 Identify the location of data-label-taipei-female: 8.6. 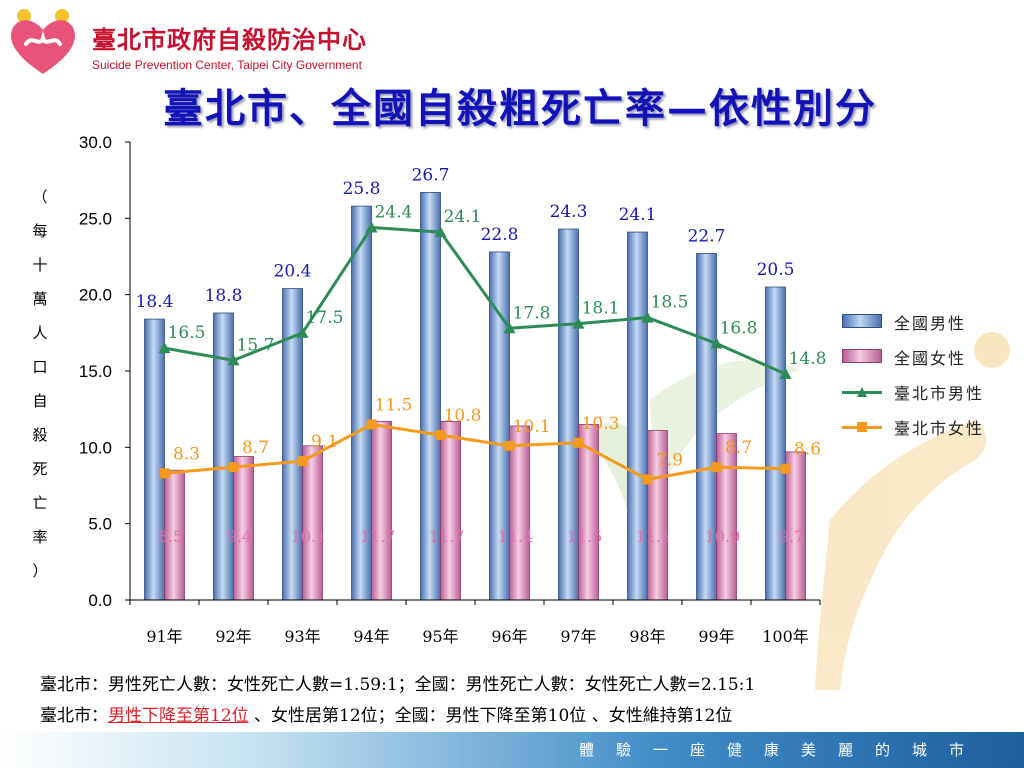
(807, 450).